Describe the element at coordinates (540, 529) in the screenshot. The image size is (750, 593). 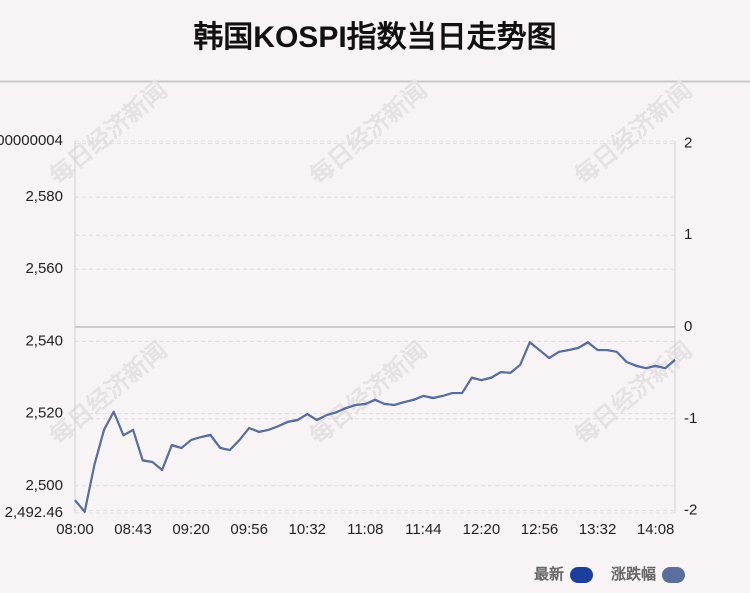
I see `x-tick-label: 12:56` at that location.